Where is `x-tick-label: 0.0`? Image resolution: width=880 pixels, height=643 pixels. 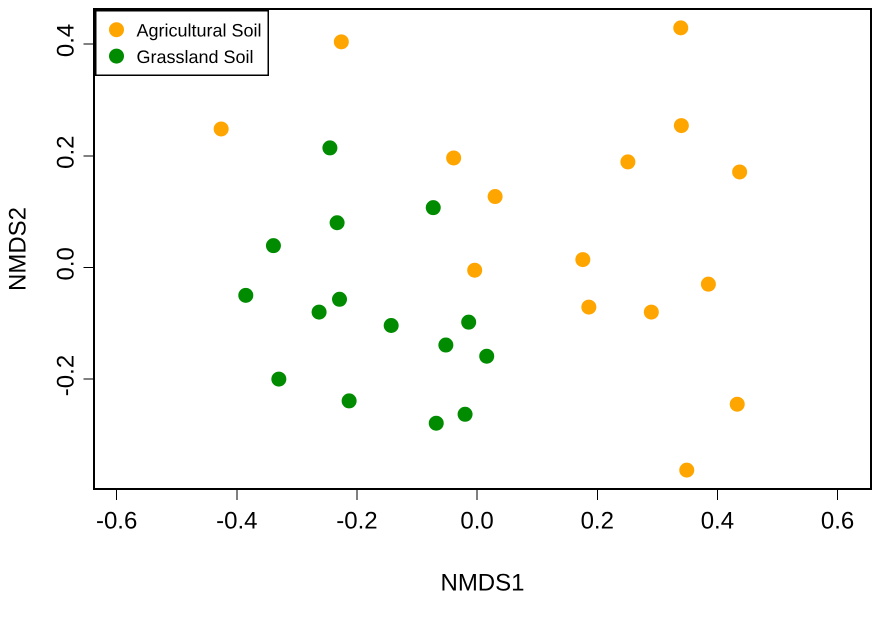
x-tick-label: 0.0 is located at coordinates (477, 521).